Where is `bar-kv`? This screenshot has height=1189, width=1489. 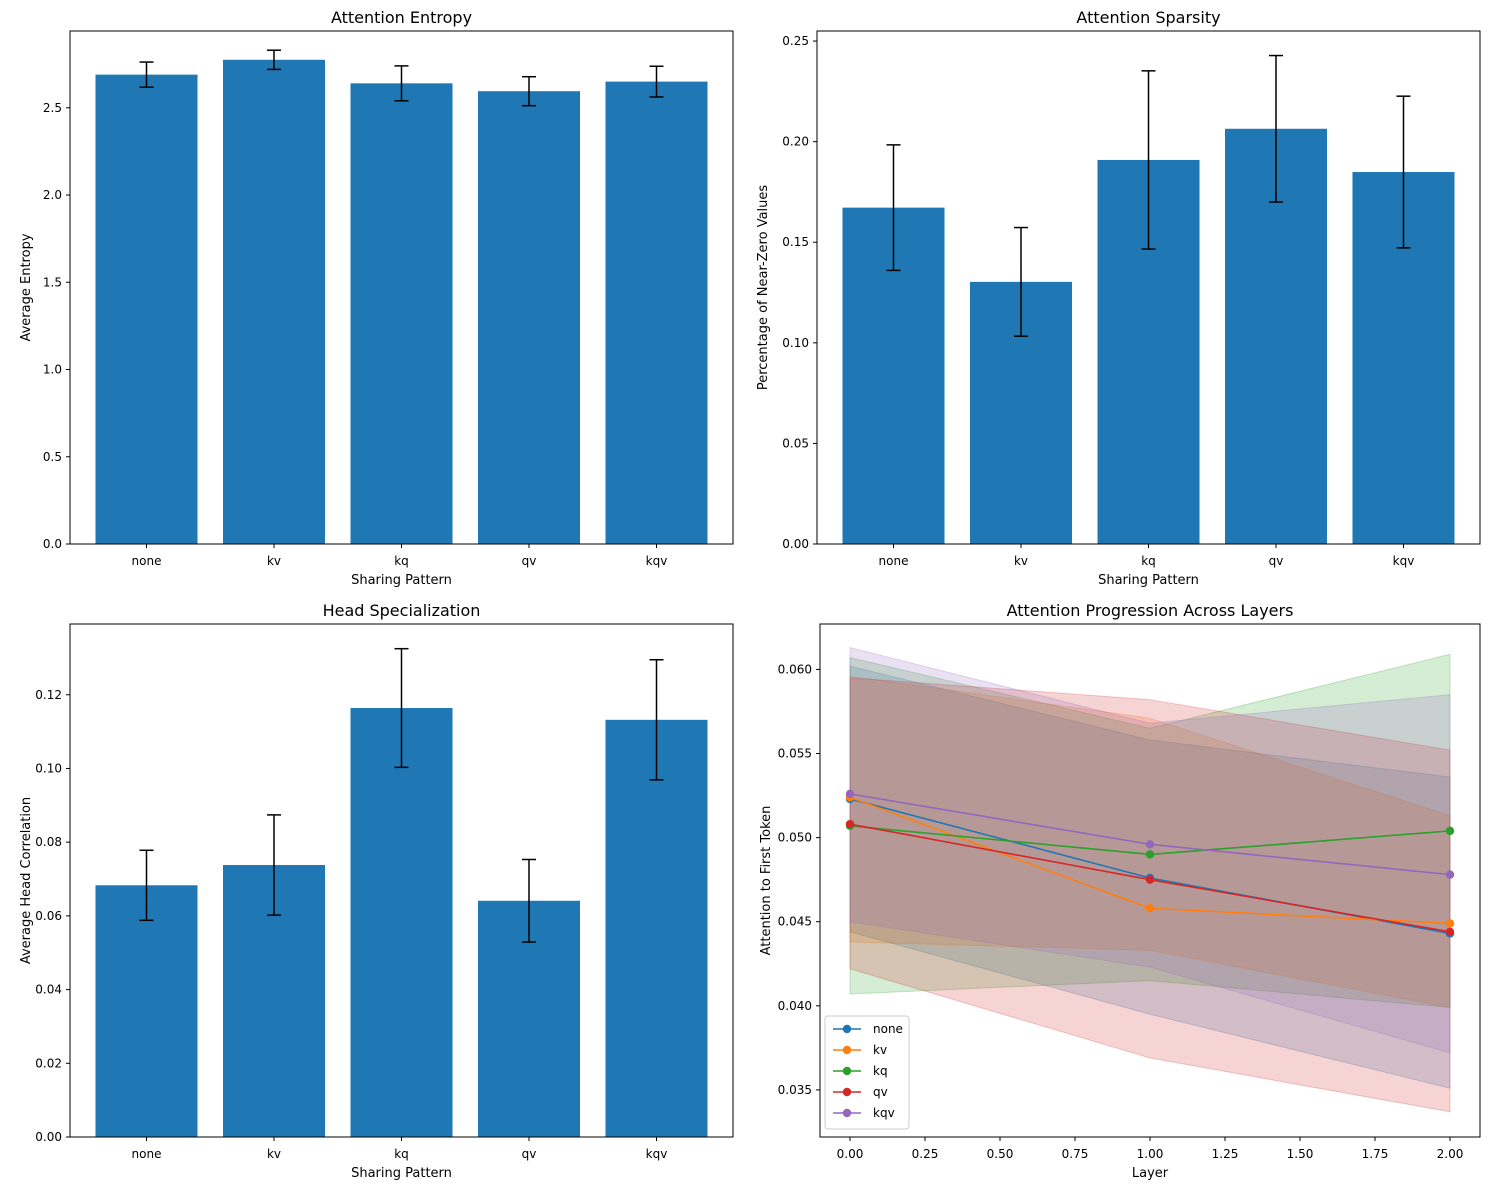
bar-kv is located at coordinates (274, 301).